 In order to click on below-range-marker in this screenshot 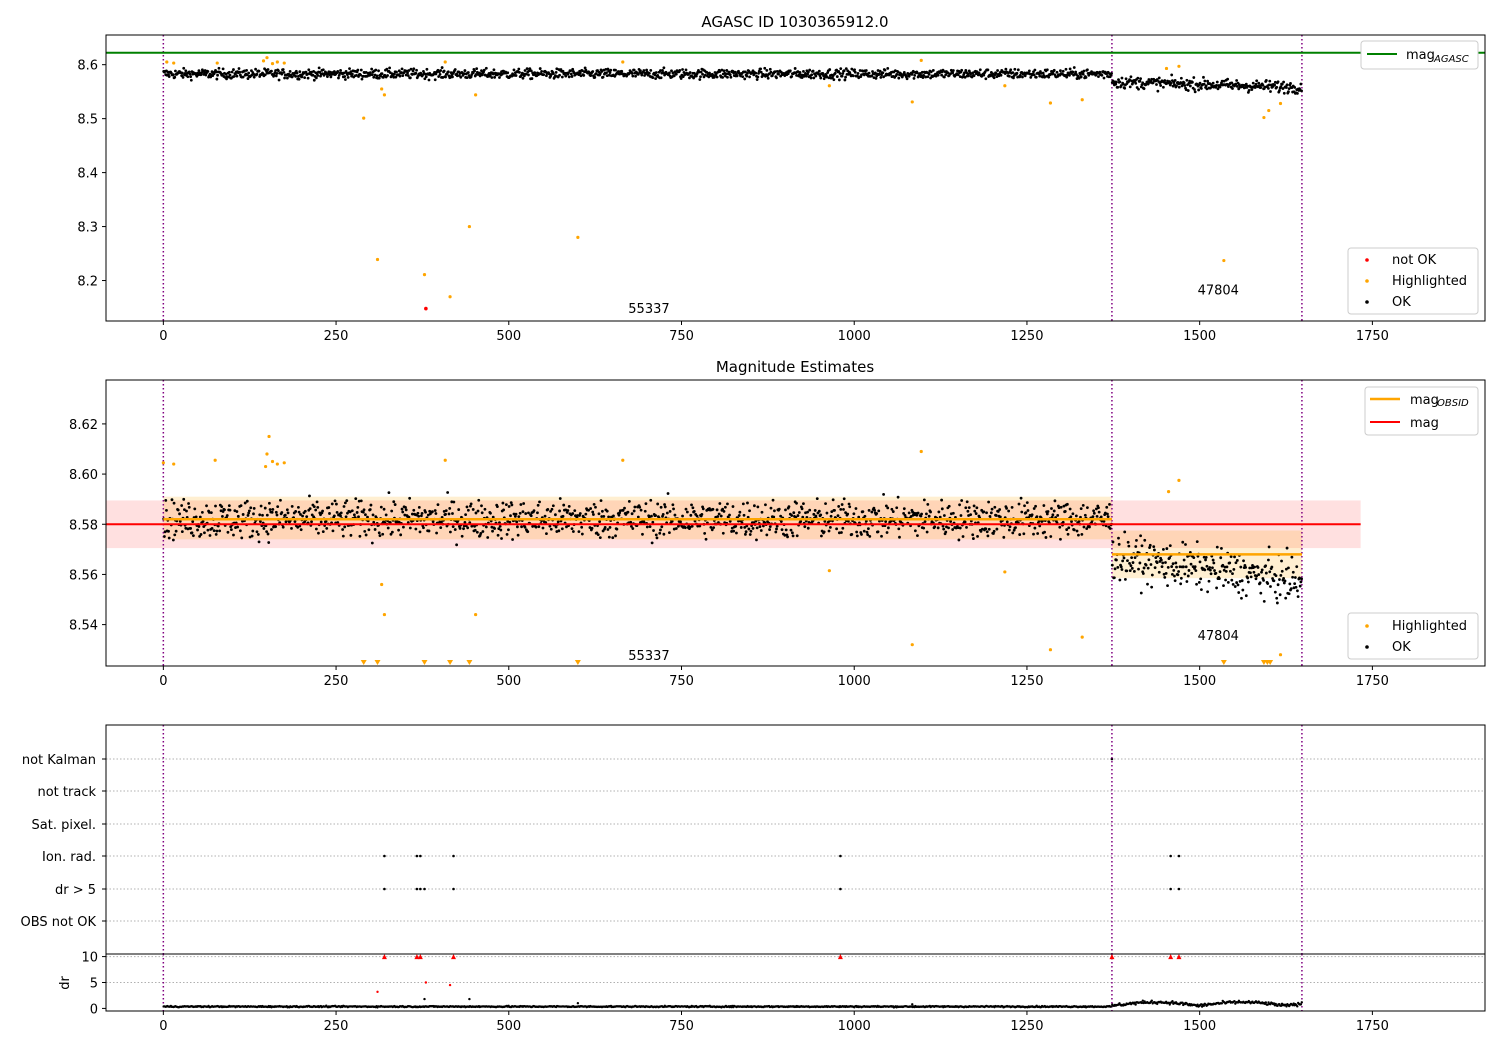, I will do `click(450, 662)`.